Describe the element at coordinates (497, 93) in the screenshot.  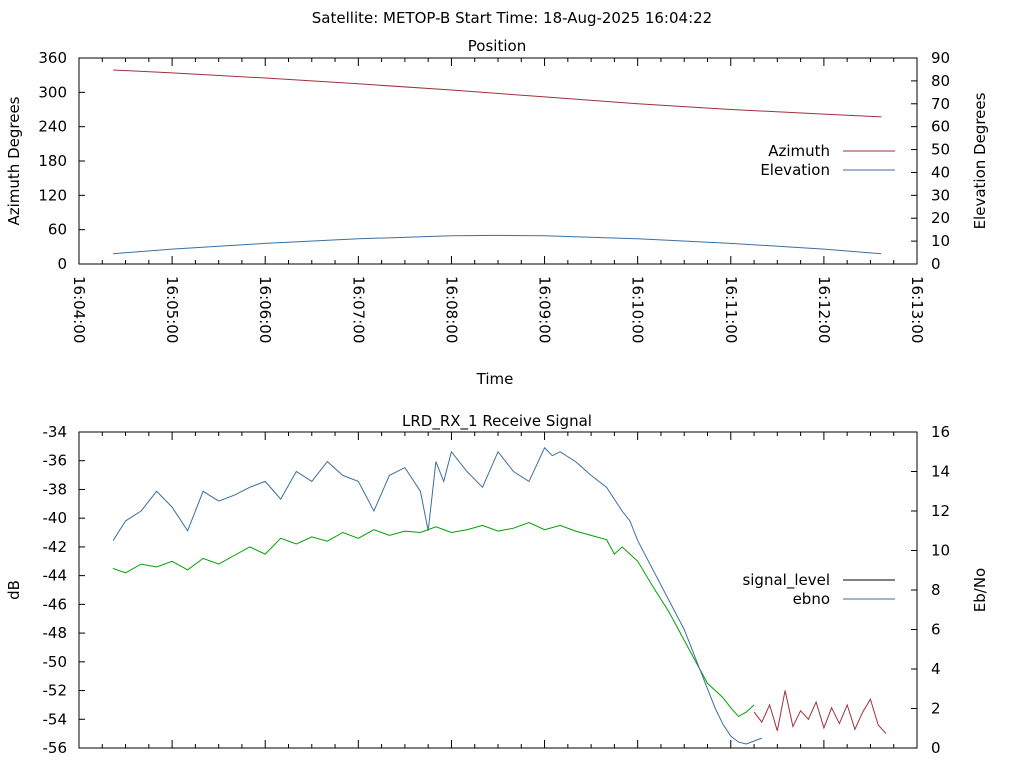
I see `series-line-azimuth` at that location.